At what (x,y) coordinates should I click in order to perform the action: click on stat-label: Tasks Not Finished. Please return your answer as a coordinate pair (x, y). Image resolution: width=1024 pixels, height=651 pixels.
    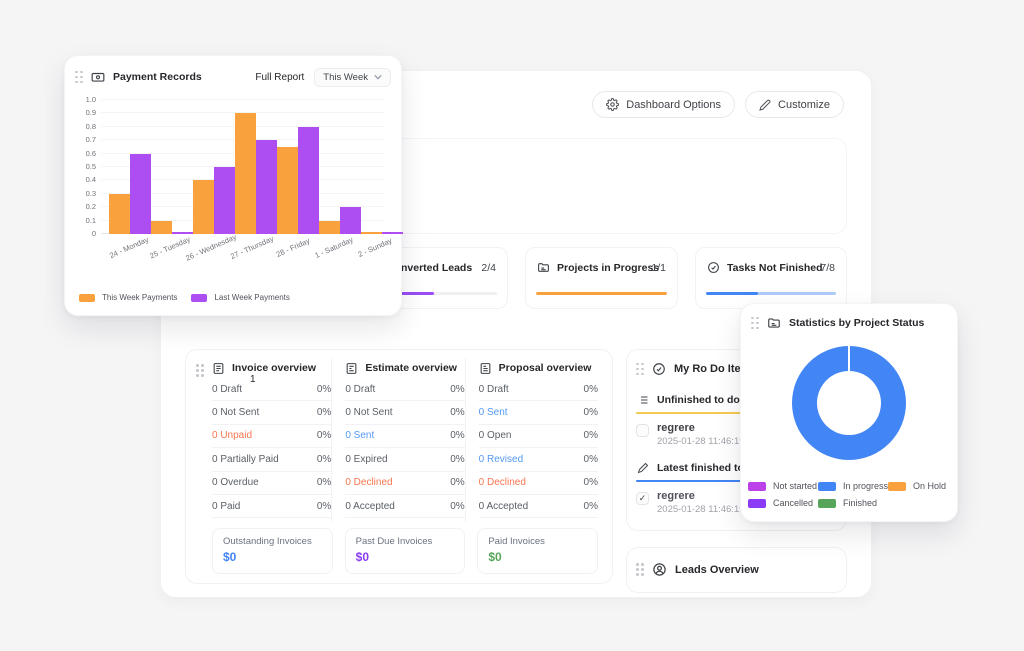
    Looking at the image, I should click on (775, 267).